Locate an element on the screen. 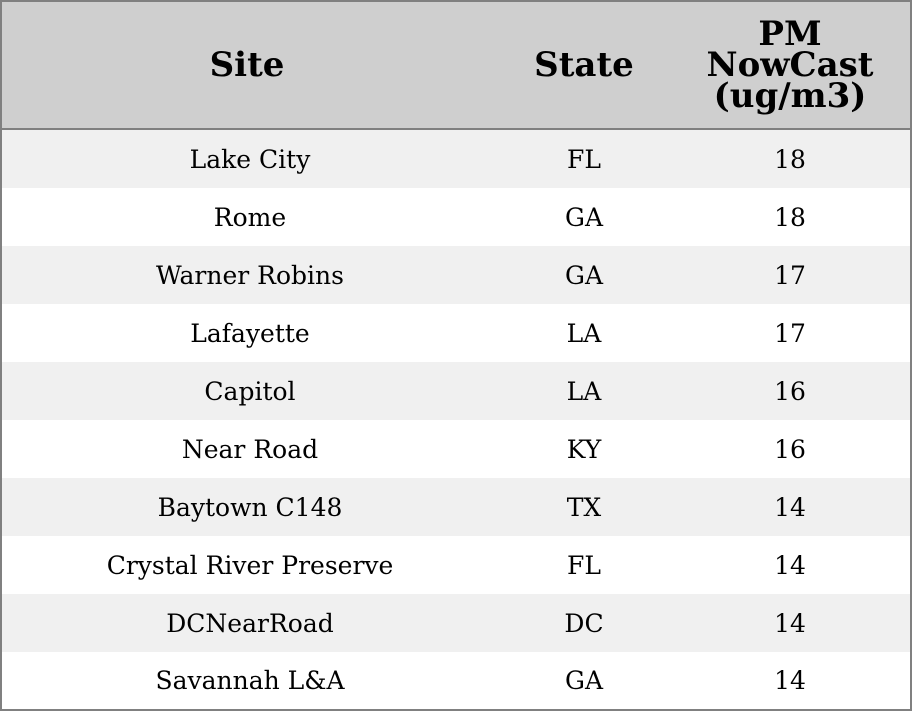 This screenshot has width=912, height=711. site-cell: Capitol is located at coordinates (250, 391).